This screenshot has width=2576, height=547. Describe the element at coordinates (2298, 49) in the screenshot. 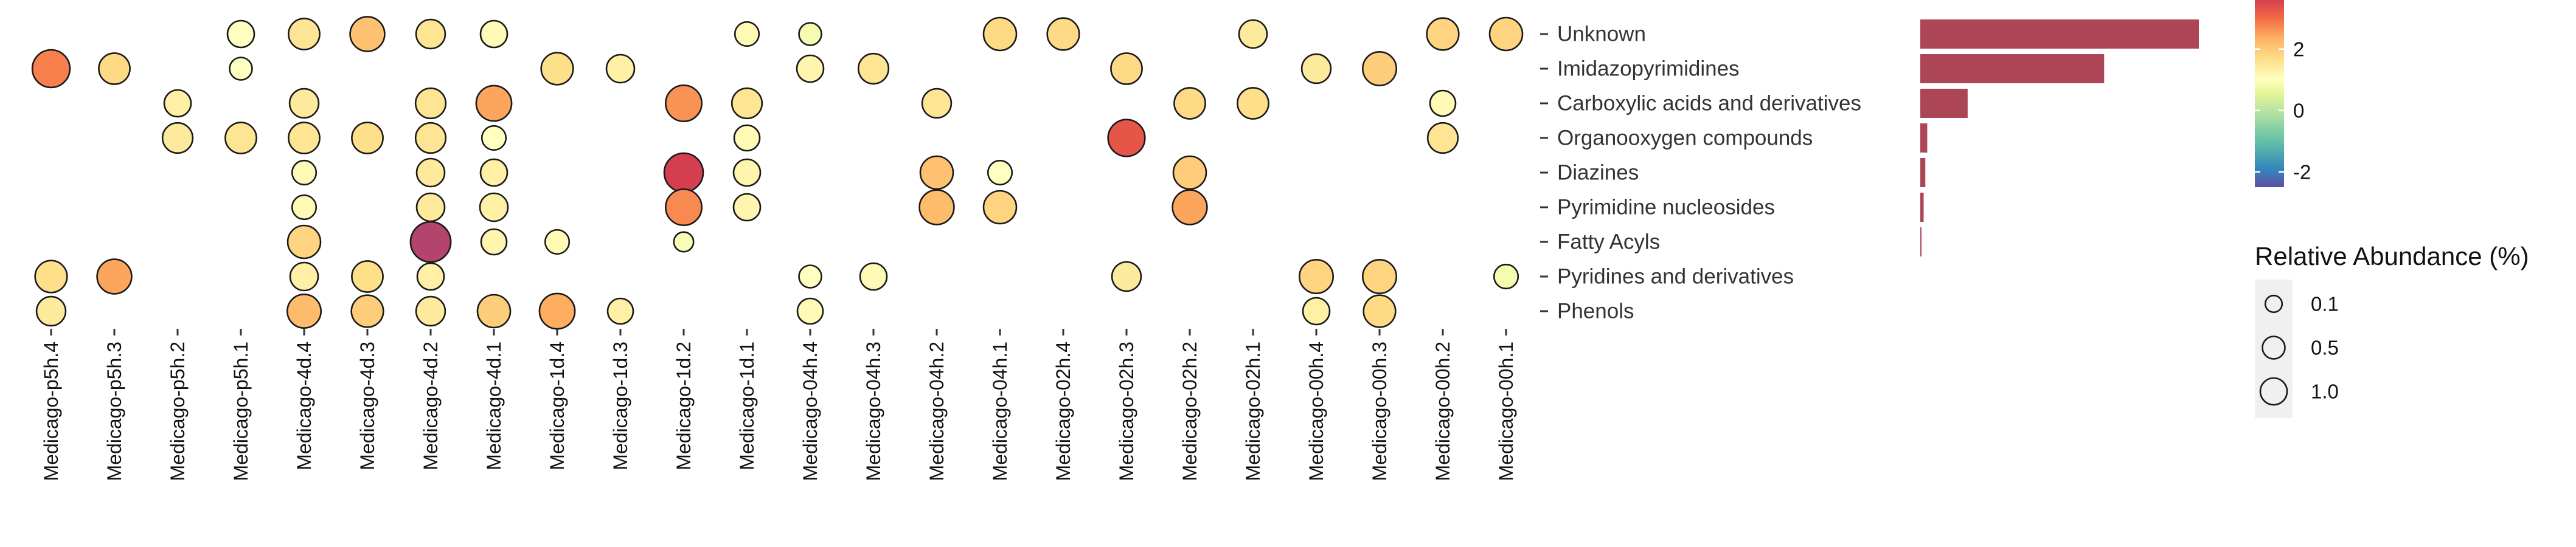

I see `colorbar-label: 2` at that location.